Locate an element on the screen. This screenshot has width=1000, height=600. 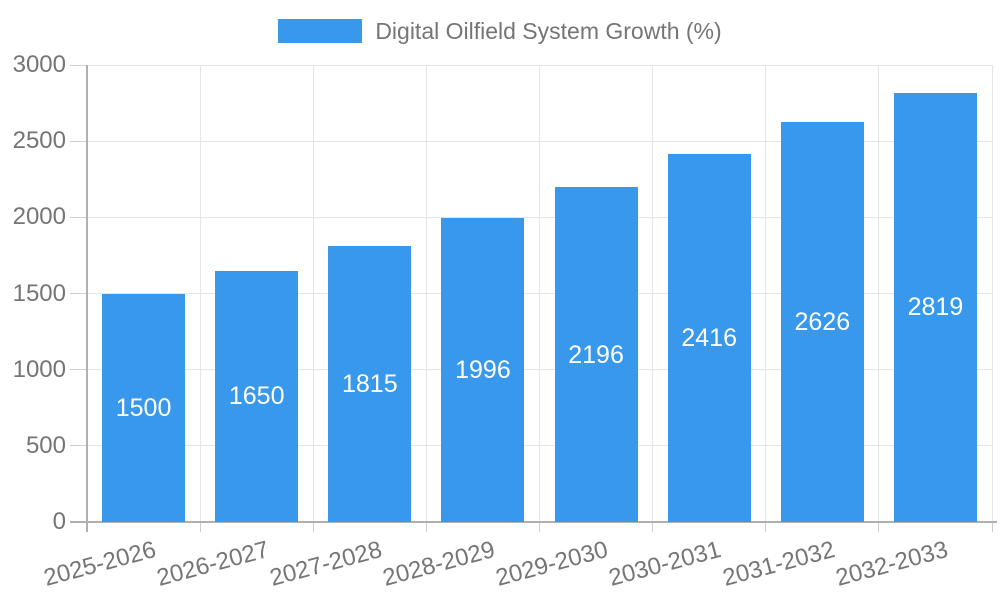
x-axis-line is located at coordinates (533, 522).